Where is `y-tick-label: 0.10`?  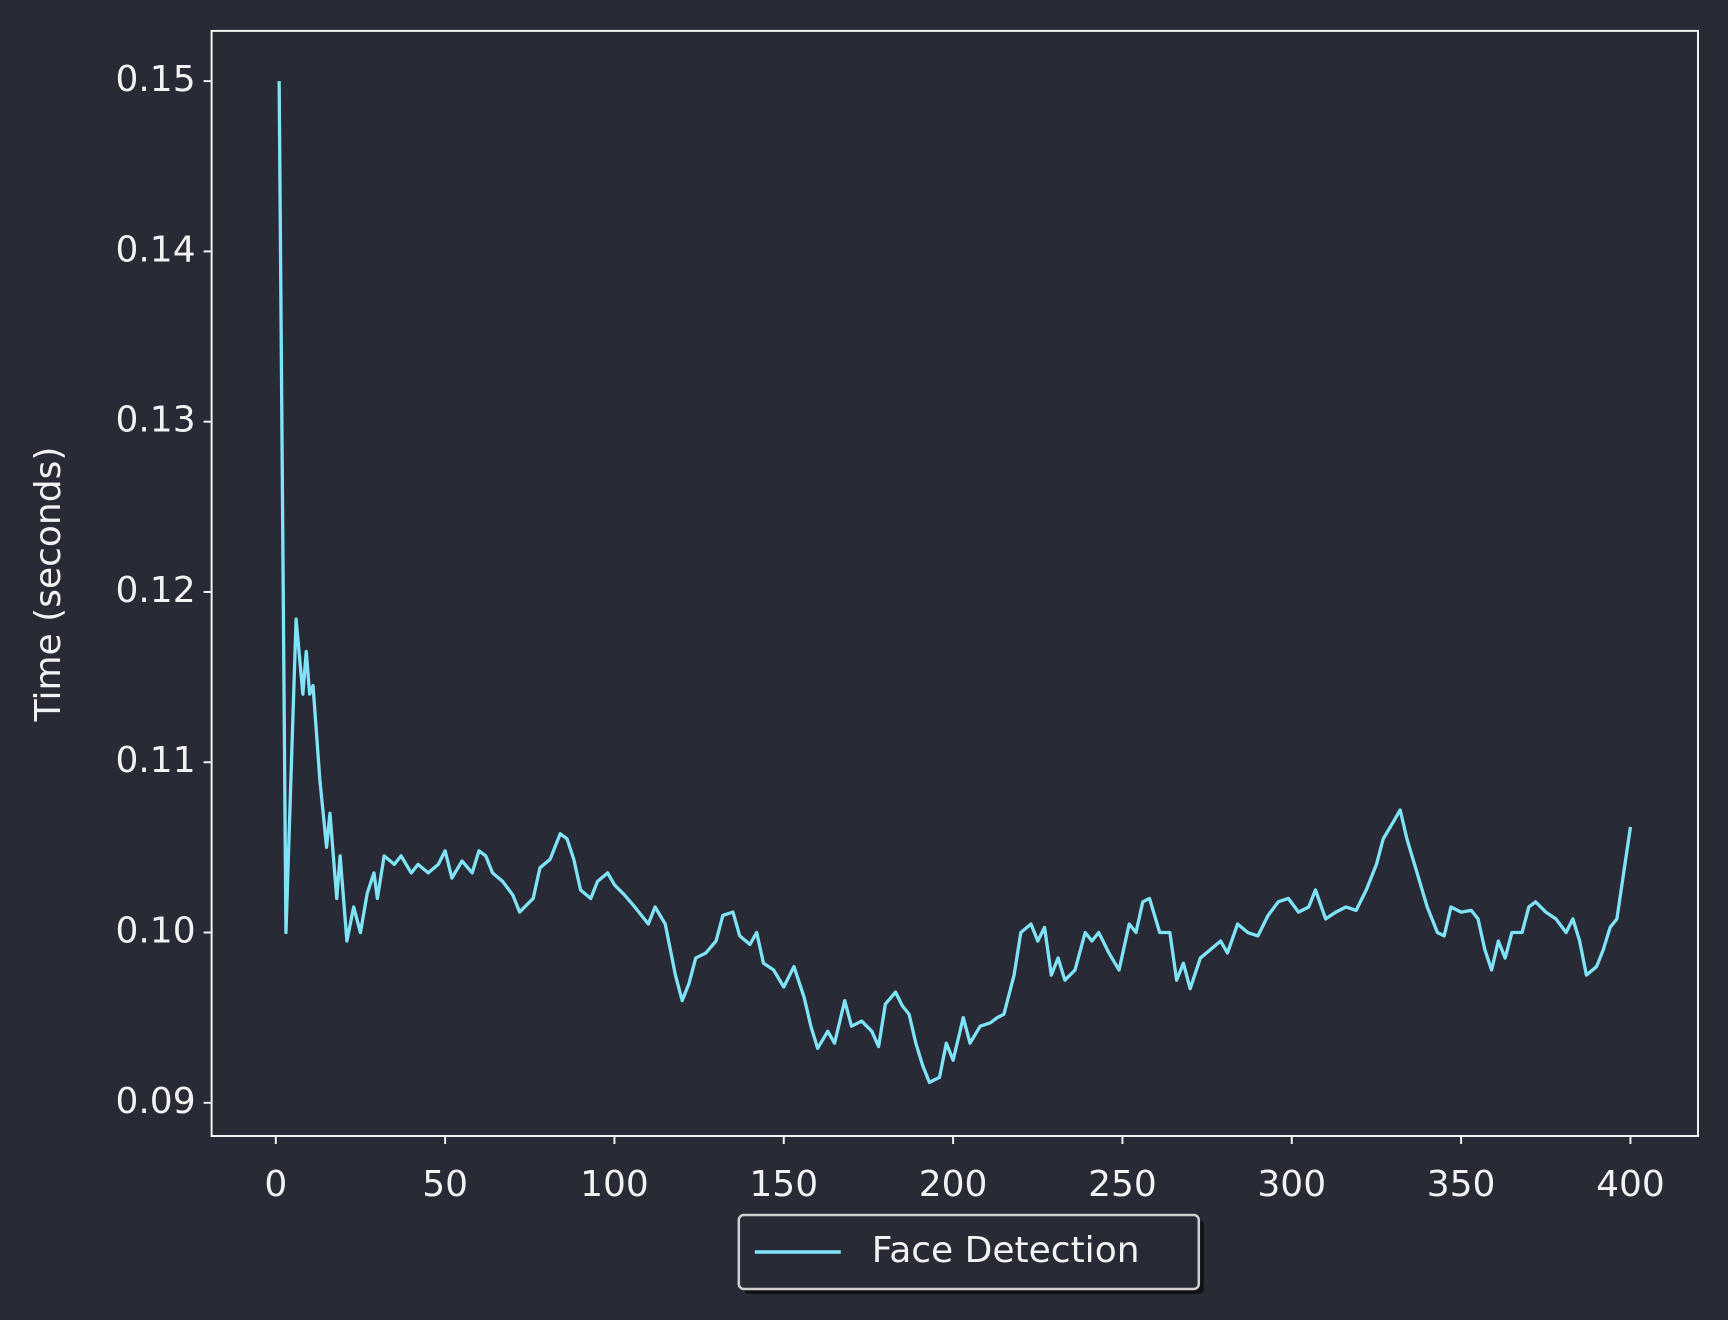 y-tick-label: 0.10 is located at coordinates (155, 931).